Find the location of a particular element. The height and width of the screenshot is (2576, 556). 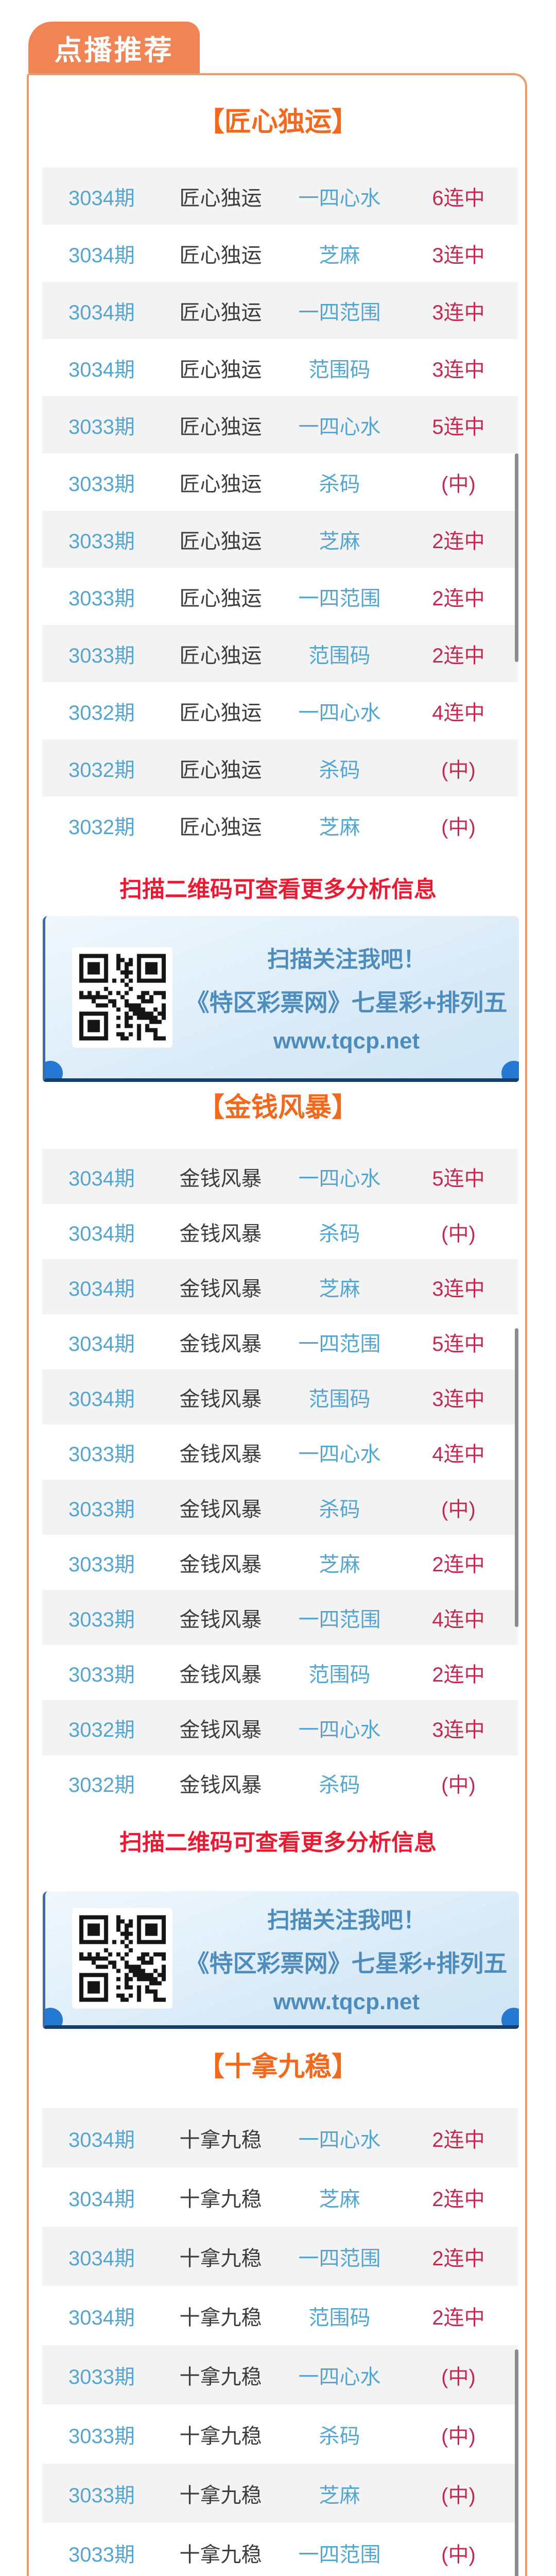

table-row: 3034期 匠心独运 一四范围 3连中 is located at coordinates (280, 310).